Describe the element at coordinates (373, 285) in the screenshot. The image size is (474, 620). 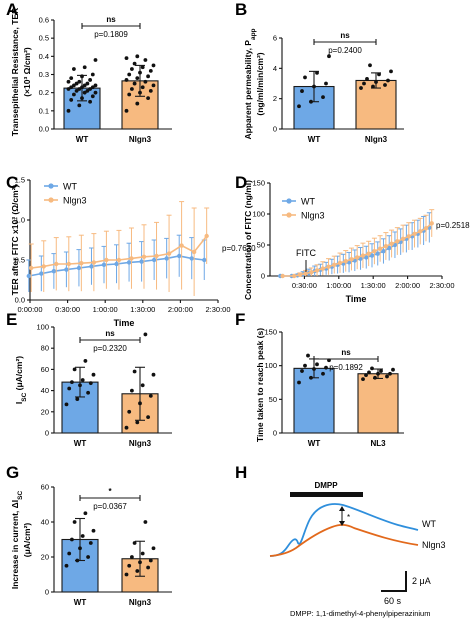
I see `x-tick-label-d: 1:30:00` at that location.